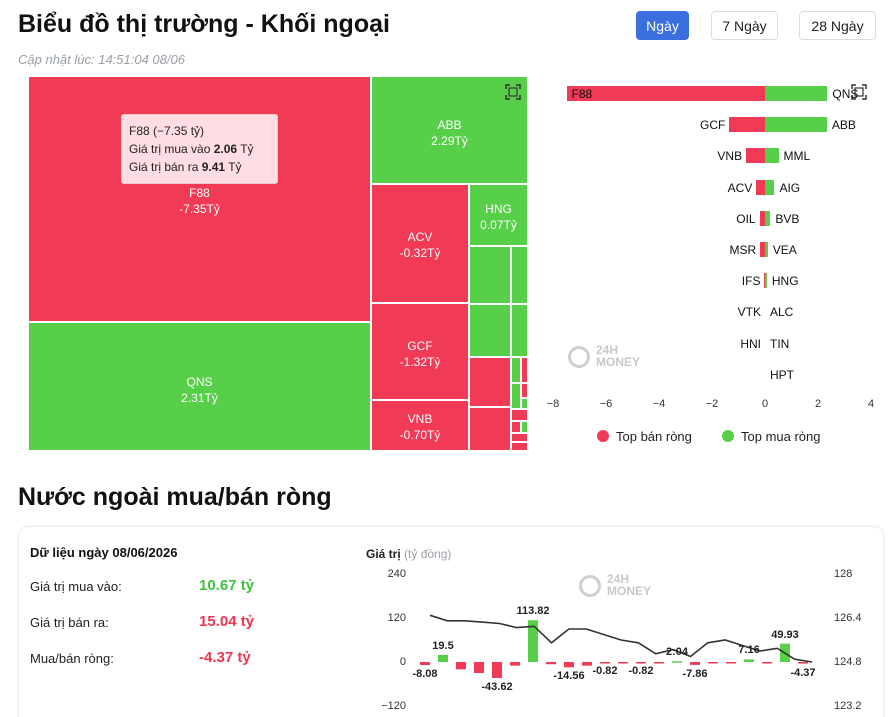 This screenshot has width=896, height=717. What do you see at coordinates (654, 436) in the screenshot?
I see `legend-sell-label: Top bán ròng` at bounding box center [654, 436].